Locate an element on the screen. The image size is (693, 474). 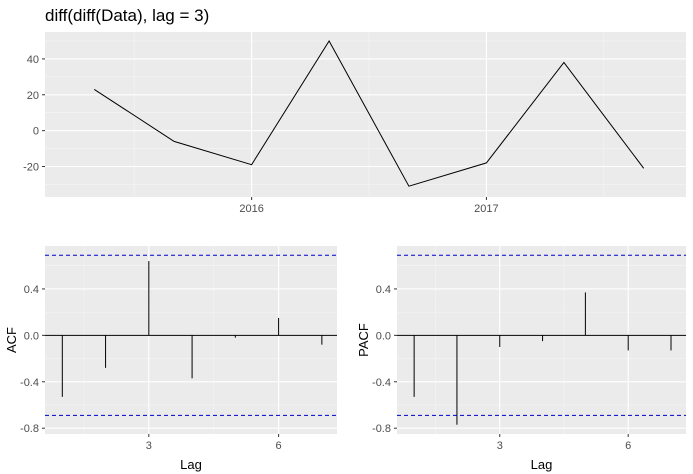
y-tick-label: 40 is located at coordinates (33, 60).